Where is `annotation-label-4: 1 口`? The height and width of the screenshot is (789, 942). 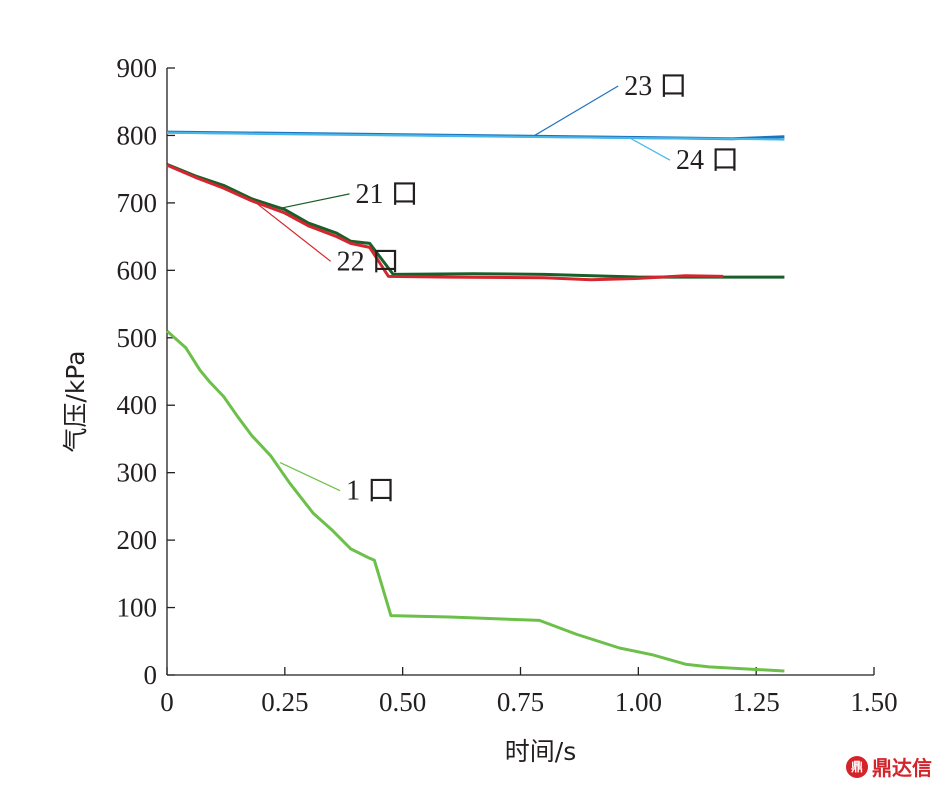
annotation-label-4: 1 口 is located at coordinates (370, 490).